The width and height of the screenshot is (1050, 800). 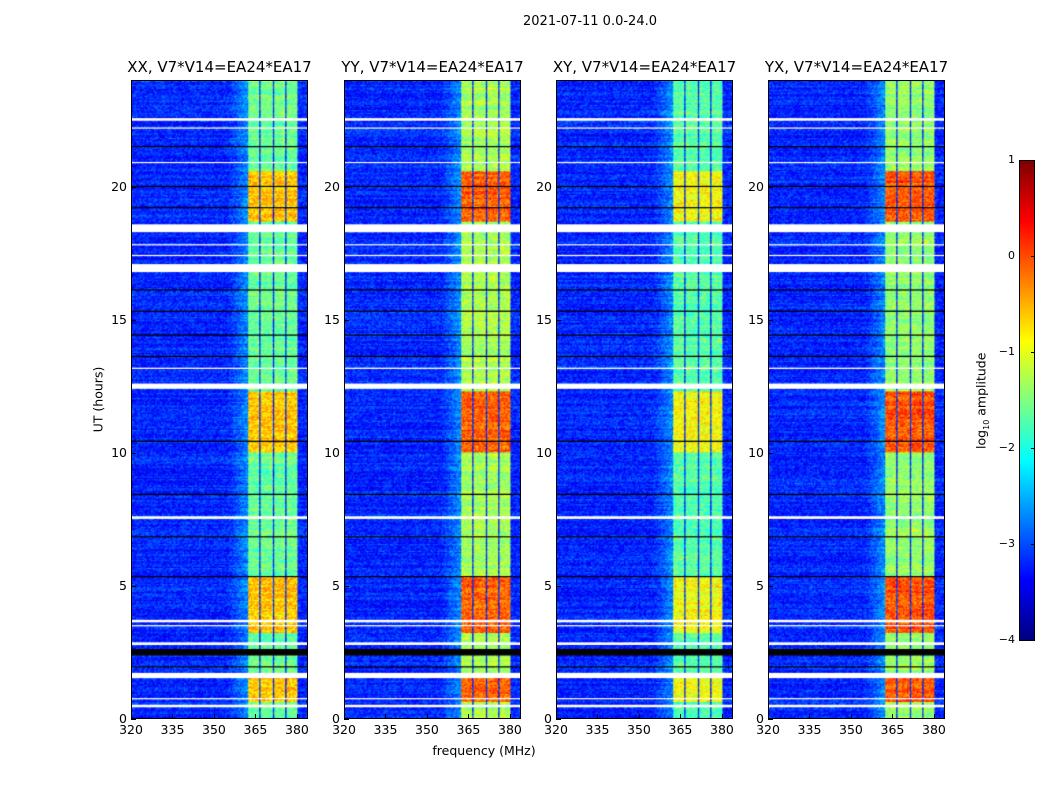 What do you see at coordinates (1006, 351) in the screenshot?
I see `colorbar-tick-label: −1` at bounding box center [1006, 351].